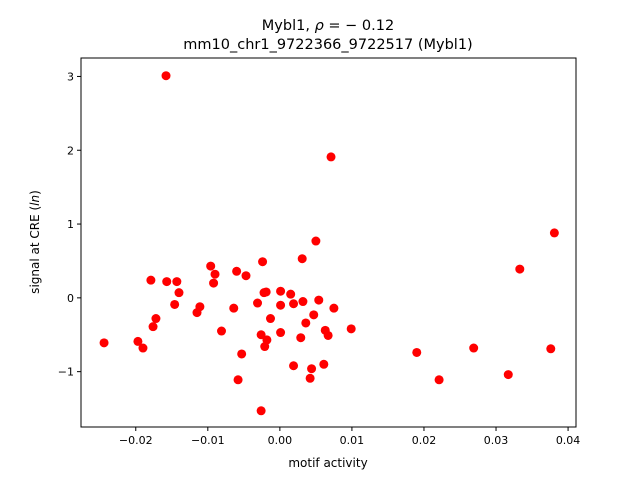 This screenshot has height=484, width=640. What do you see at coordinates (424, 440) in the screenshot?
I see `x-tick-label: 0.02` at bounding box center [424, 440].